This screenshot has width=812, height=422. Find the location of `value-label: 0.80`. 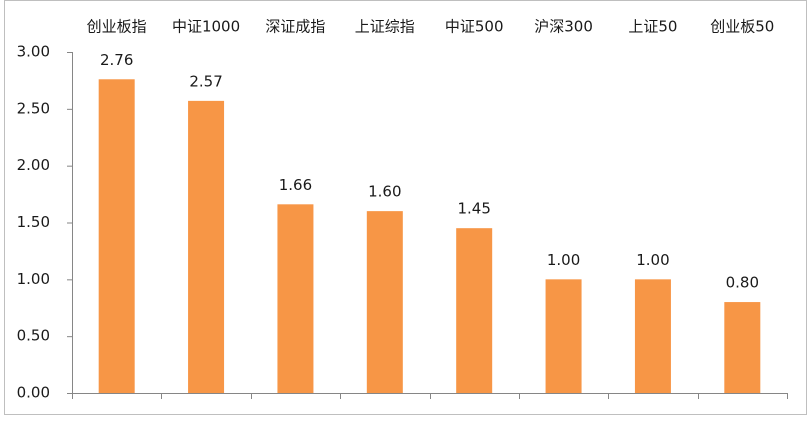

value-label: 0.80 is located at coordinates (742, 283).